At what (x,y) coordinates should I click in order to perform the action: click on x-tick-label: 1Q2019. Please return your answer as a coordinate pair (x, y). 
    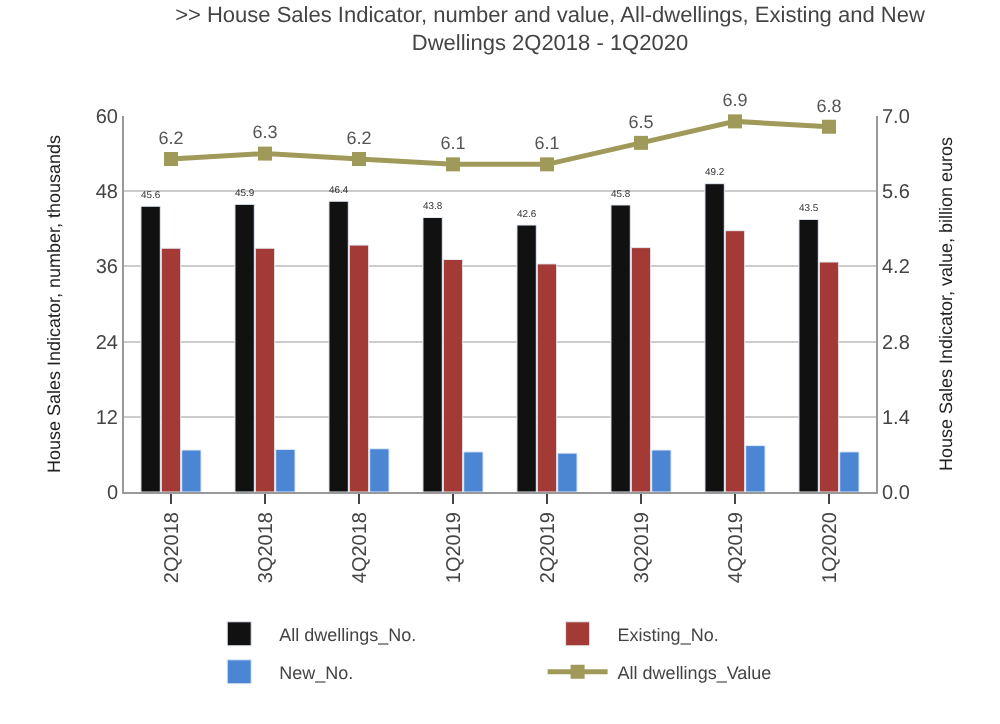
    Looking at the image, I should click on (454, 547).